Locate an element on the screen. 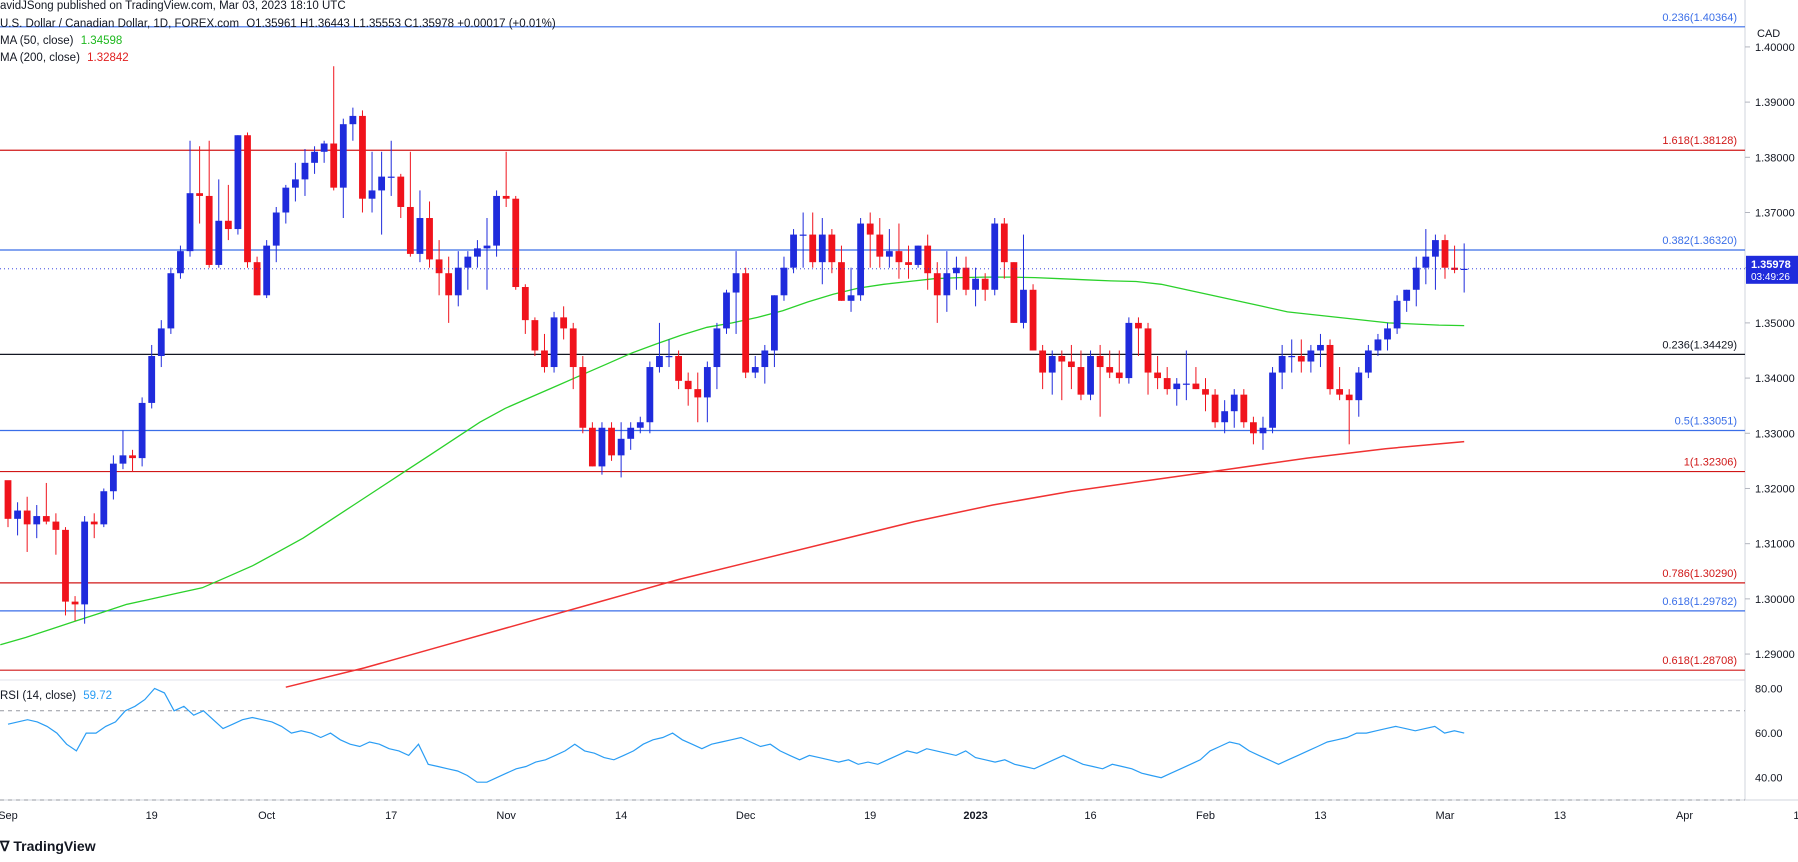  time-tick-label: 19 is located at coordinates (870, 816).